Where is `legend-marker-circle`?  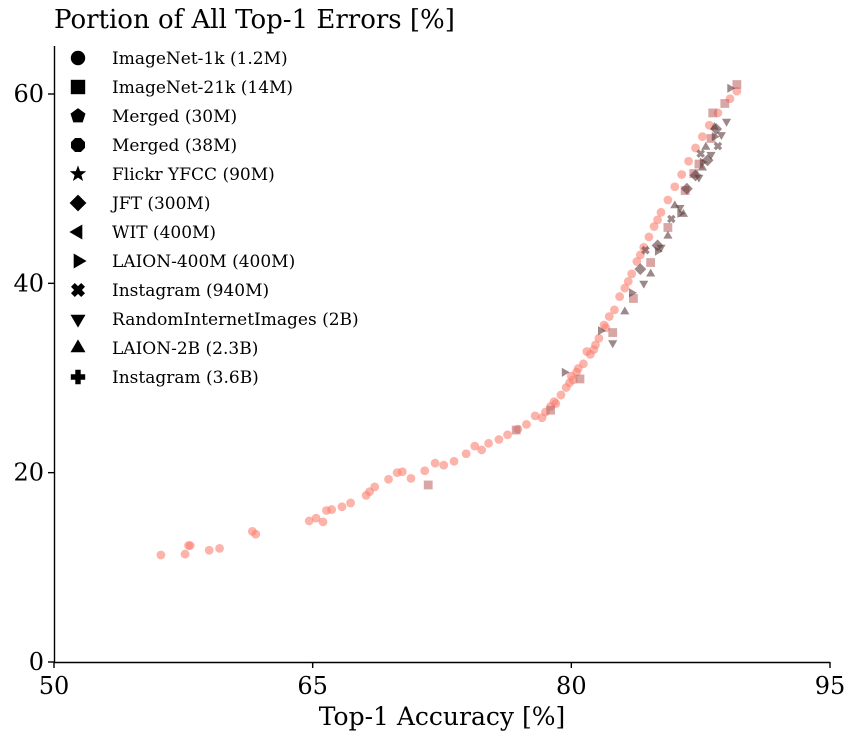
legend-marker-circle is located at coordinates (78, 58).